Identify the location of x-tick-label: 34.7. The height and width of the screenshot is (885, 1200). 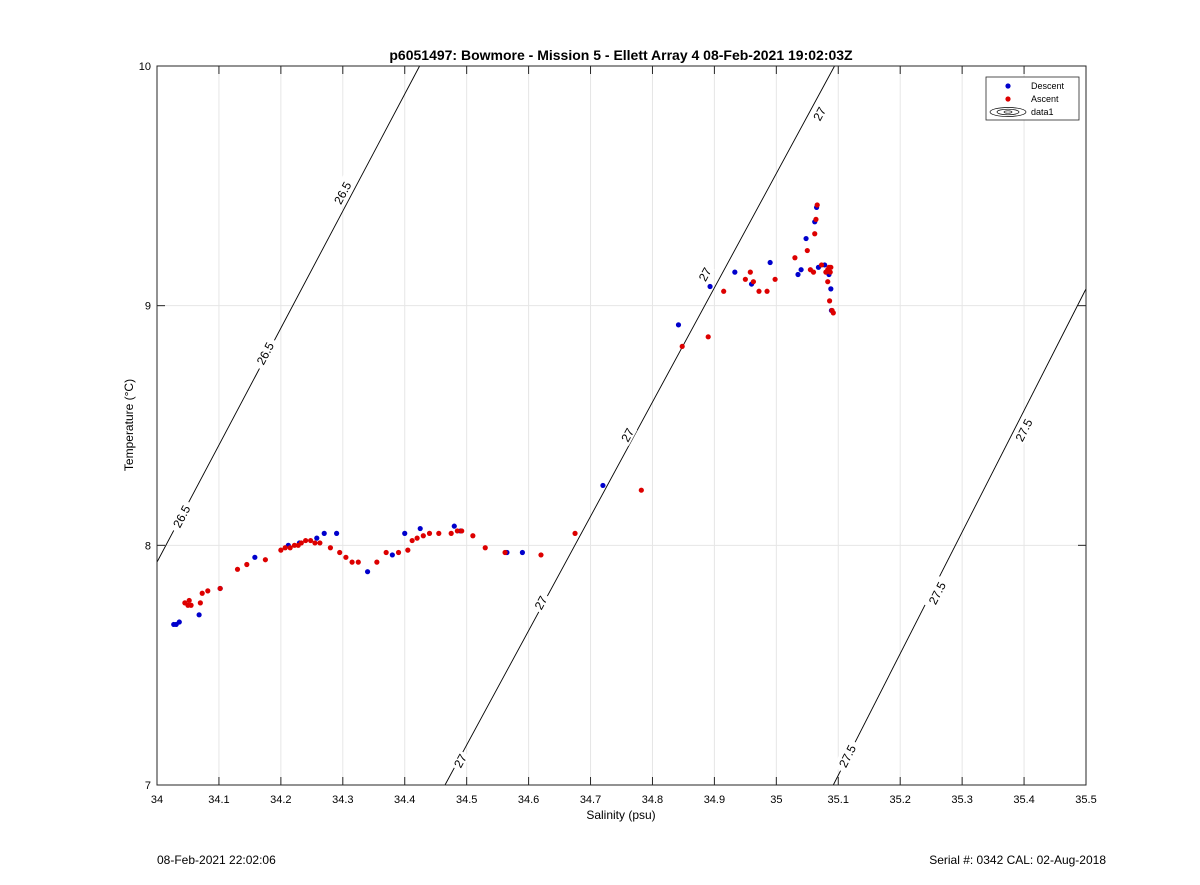
(590, 800).